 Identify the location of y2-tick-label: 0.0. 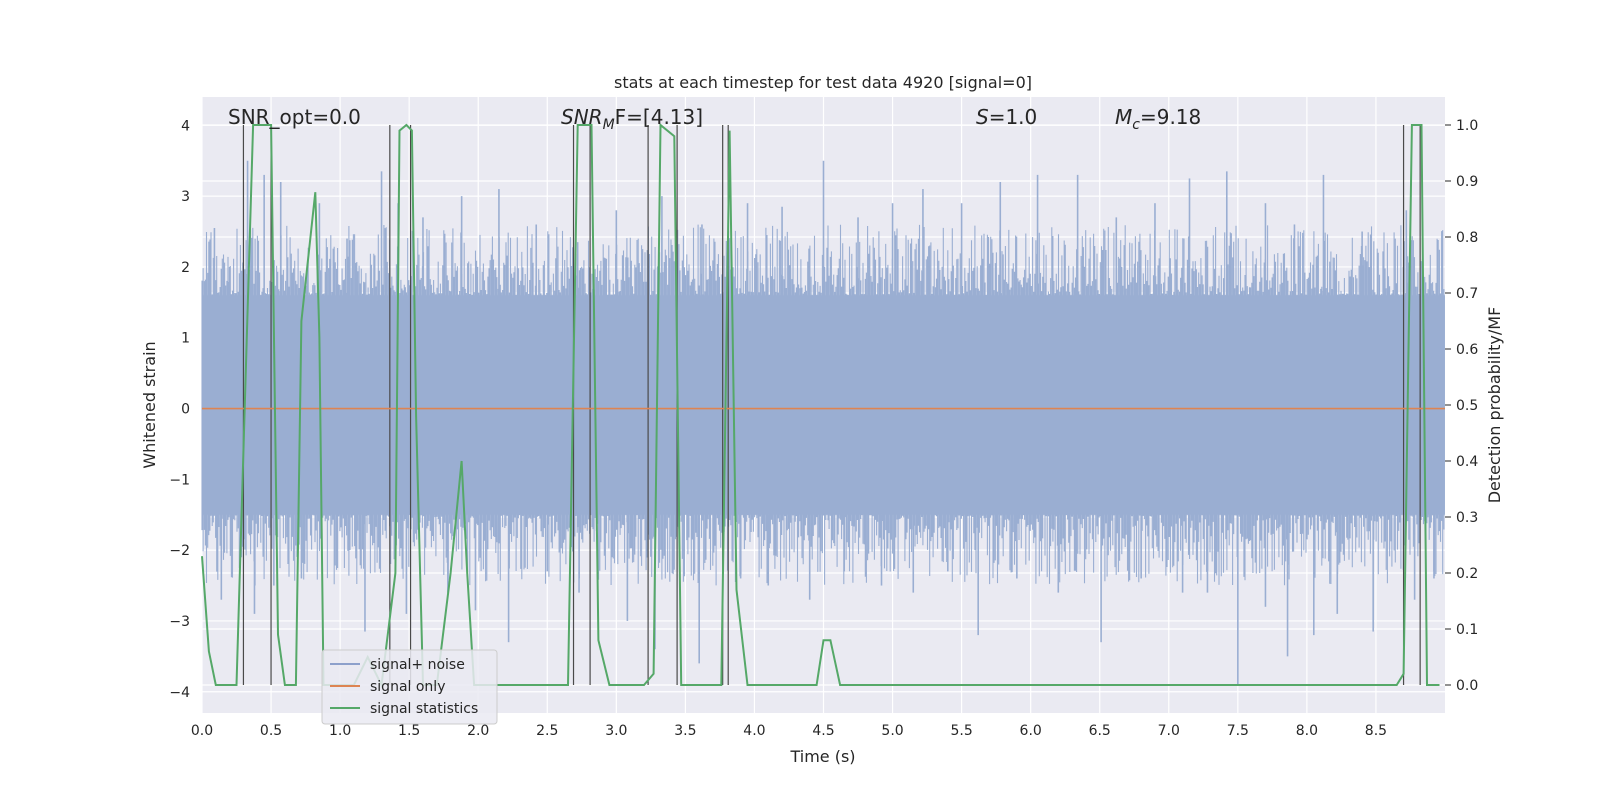
(1467, 686).